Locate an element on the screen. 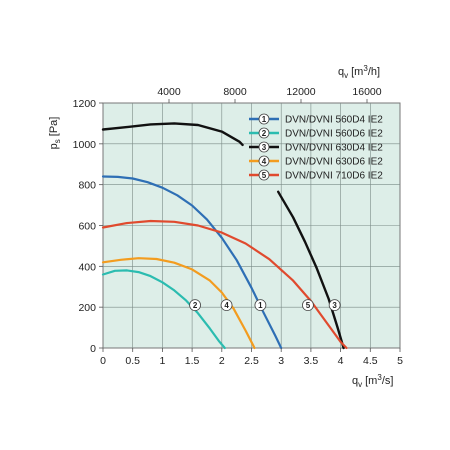 The width and height of the screenshot is (450, 450). x-tick-label: 2.5 is located at coordinates (251, 361).